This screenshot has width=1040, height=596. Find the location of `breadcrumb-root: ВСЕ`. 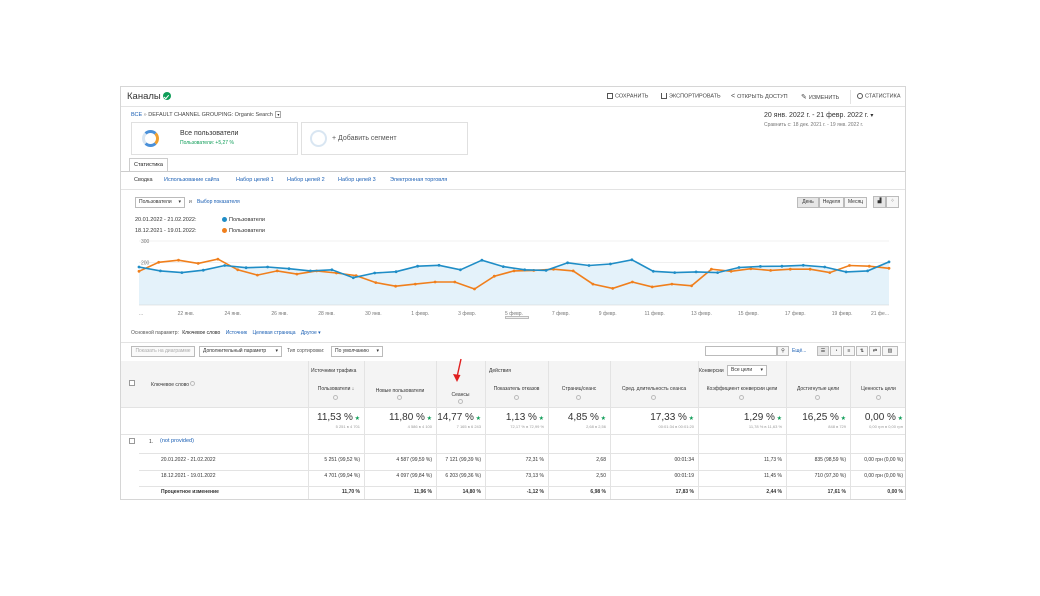

breadcrumb-root: ВСЕ is located at coordinates (137, 115).